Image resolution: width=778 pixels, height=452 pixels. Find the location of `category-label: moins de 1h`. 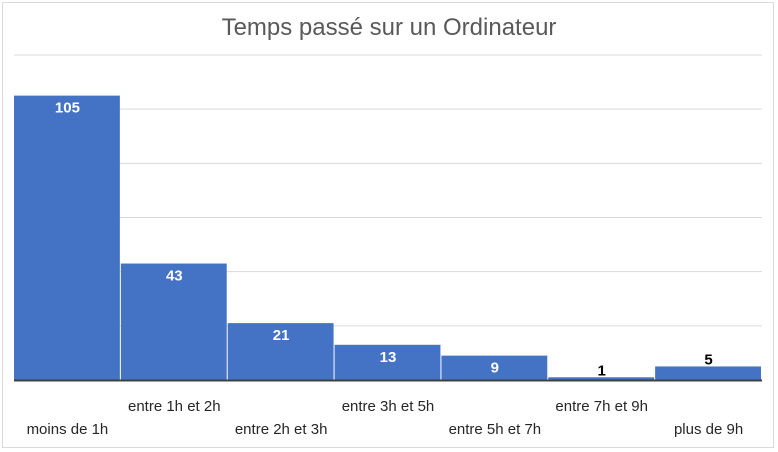

category-label: moins de 1h is located at coordinates (68, 429).